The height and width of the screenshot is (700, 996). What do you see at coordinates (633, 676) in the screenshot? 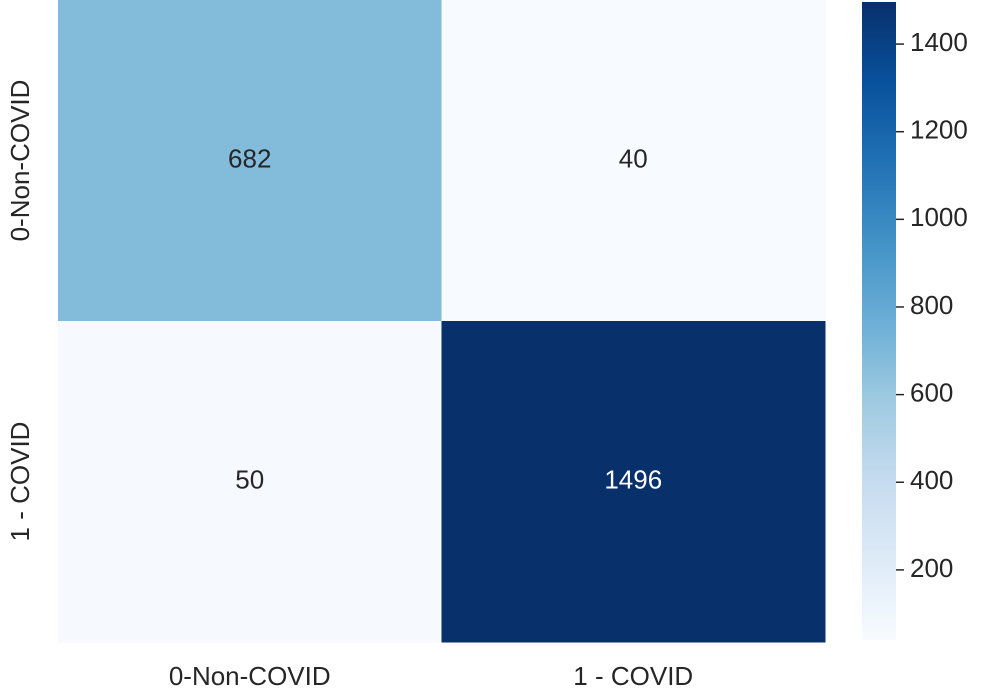
I see `x-tick-label: 1 - COVID` at bounding box center [633, 676].